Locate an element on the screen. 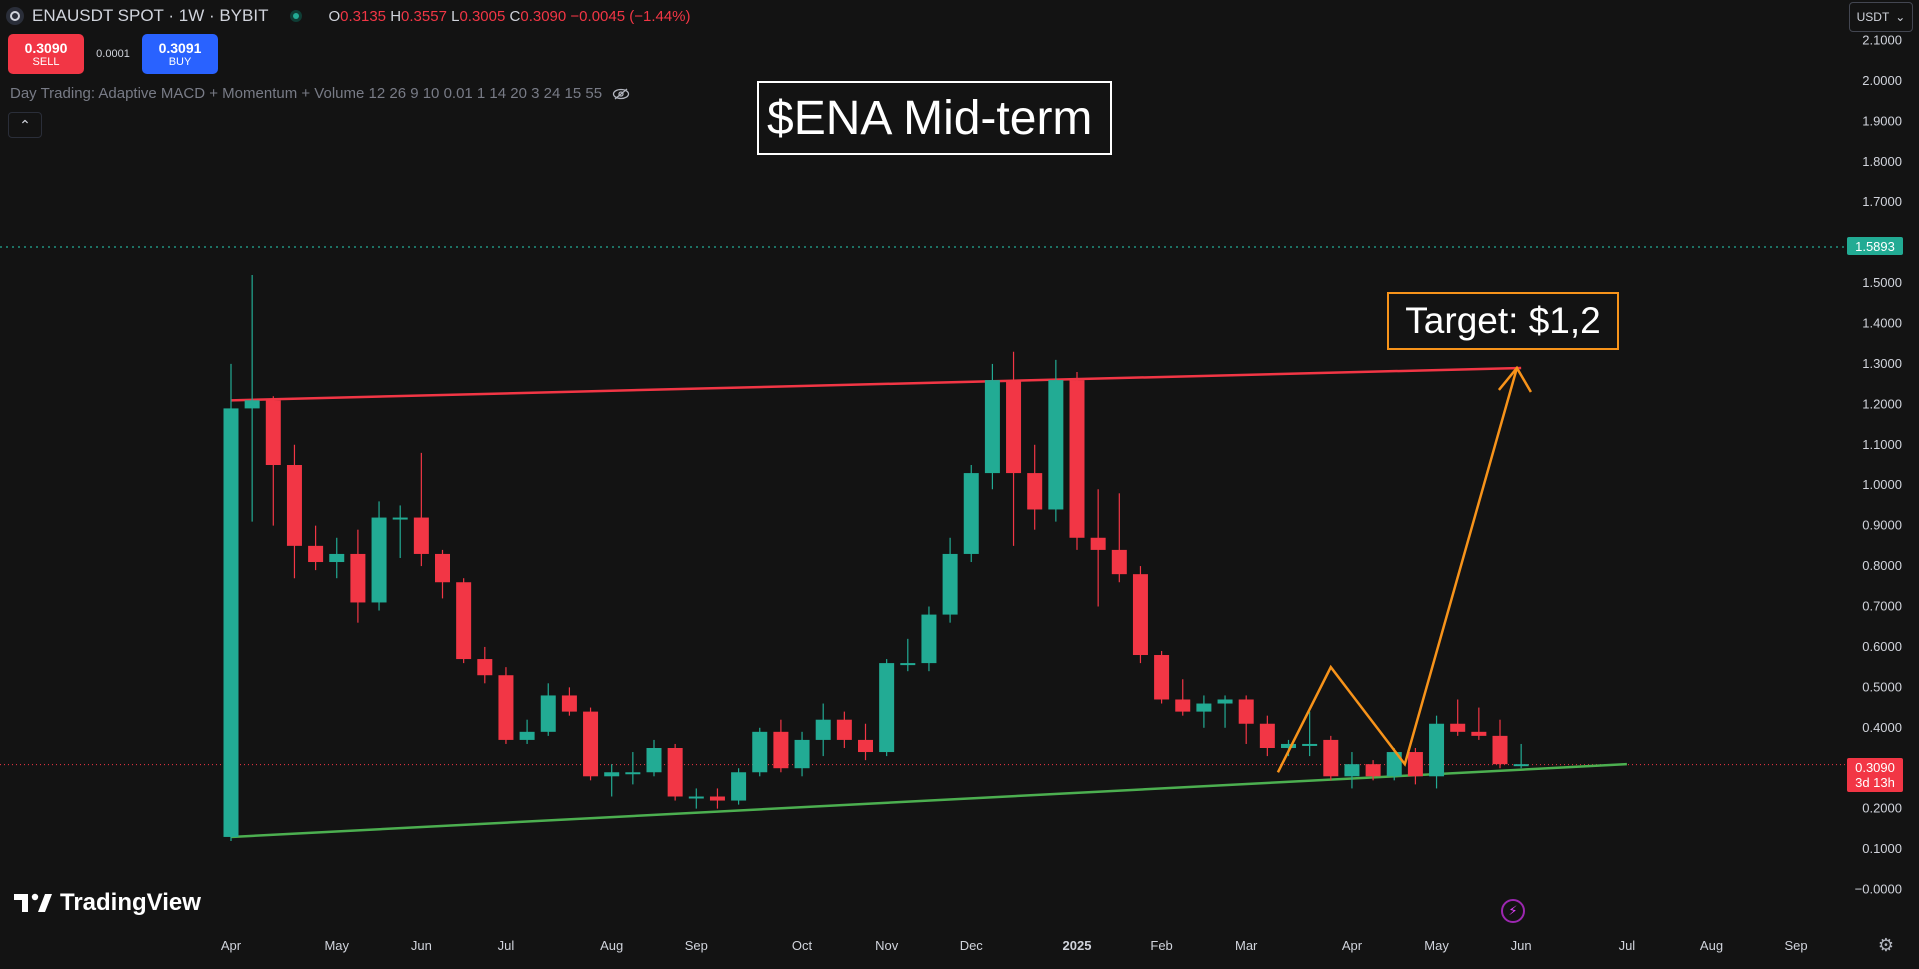 The image size is (1919, 969). ohlc-change: −0.0045 (−1.44%) is located at coordinates (630, 16).